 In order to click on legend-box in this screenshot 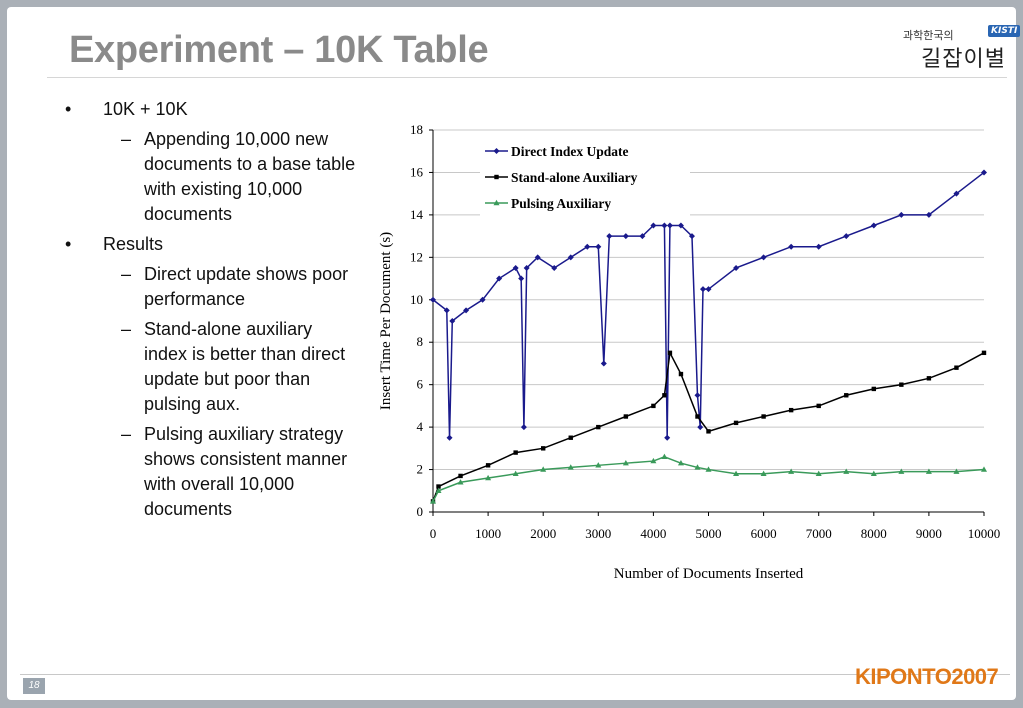, I will do `click(585, 178)`.